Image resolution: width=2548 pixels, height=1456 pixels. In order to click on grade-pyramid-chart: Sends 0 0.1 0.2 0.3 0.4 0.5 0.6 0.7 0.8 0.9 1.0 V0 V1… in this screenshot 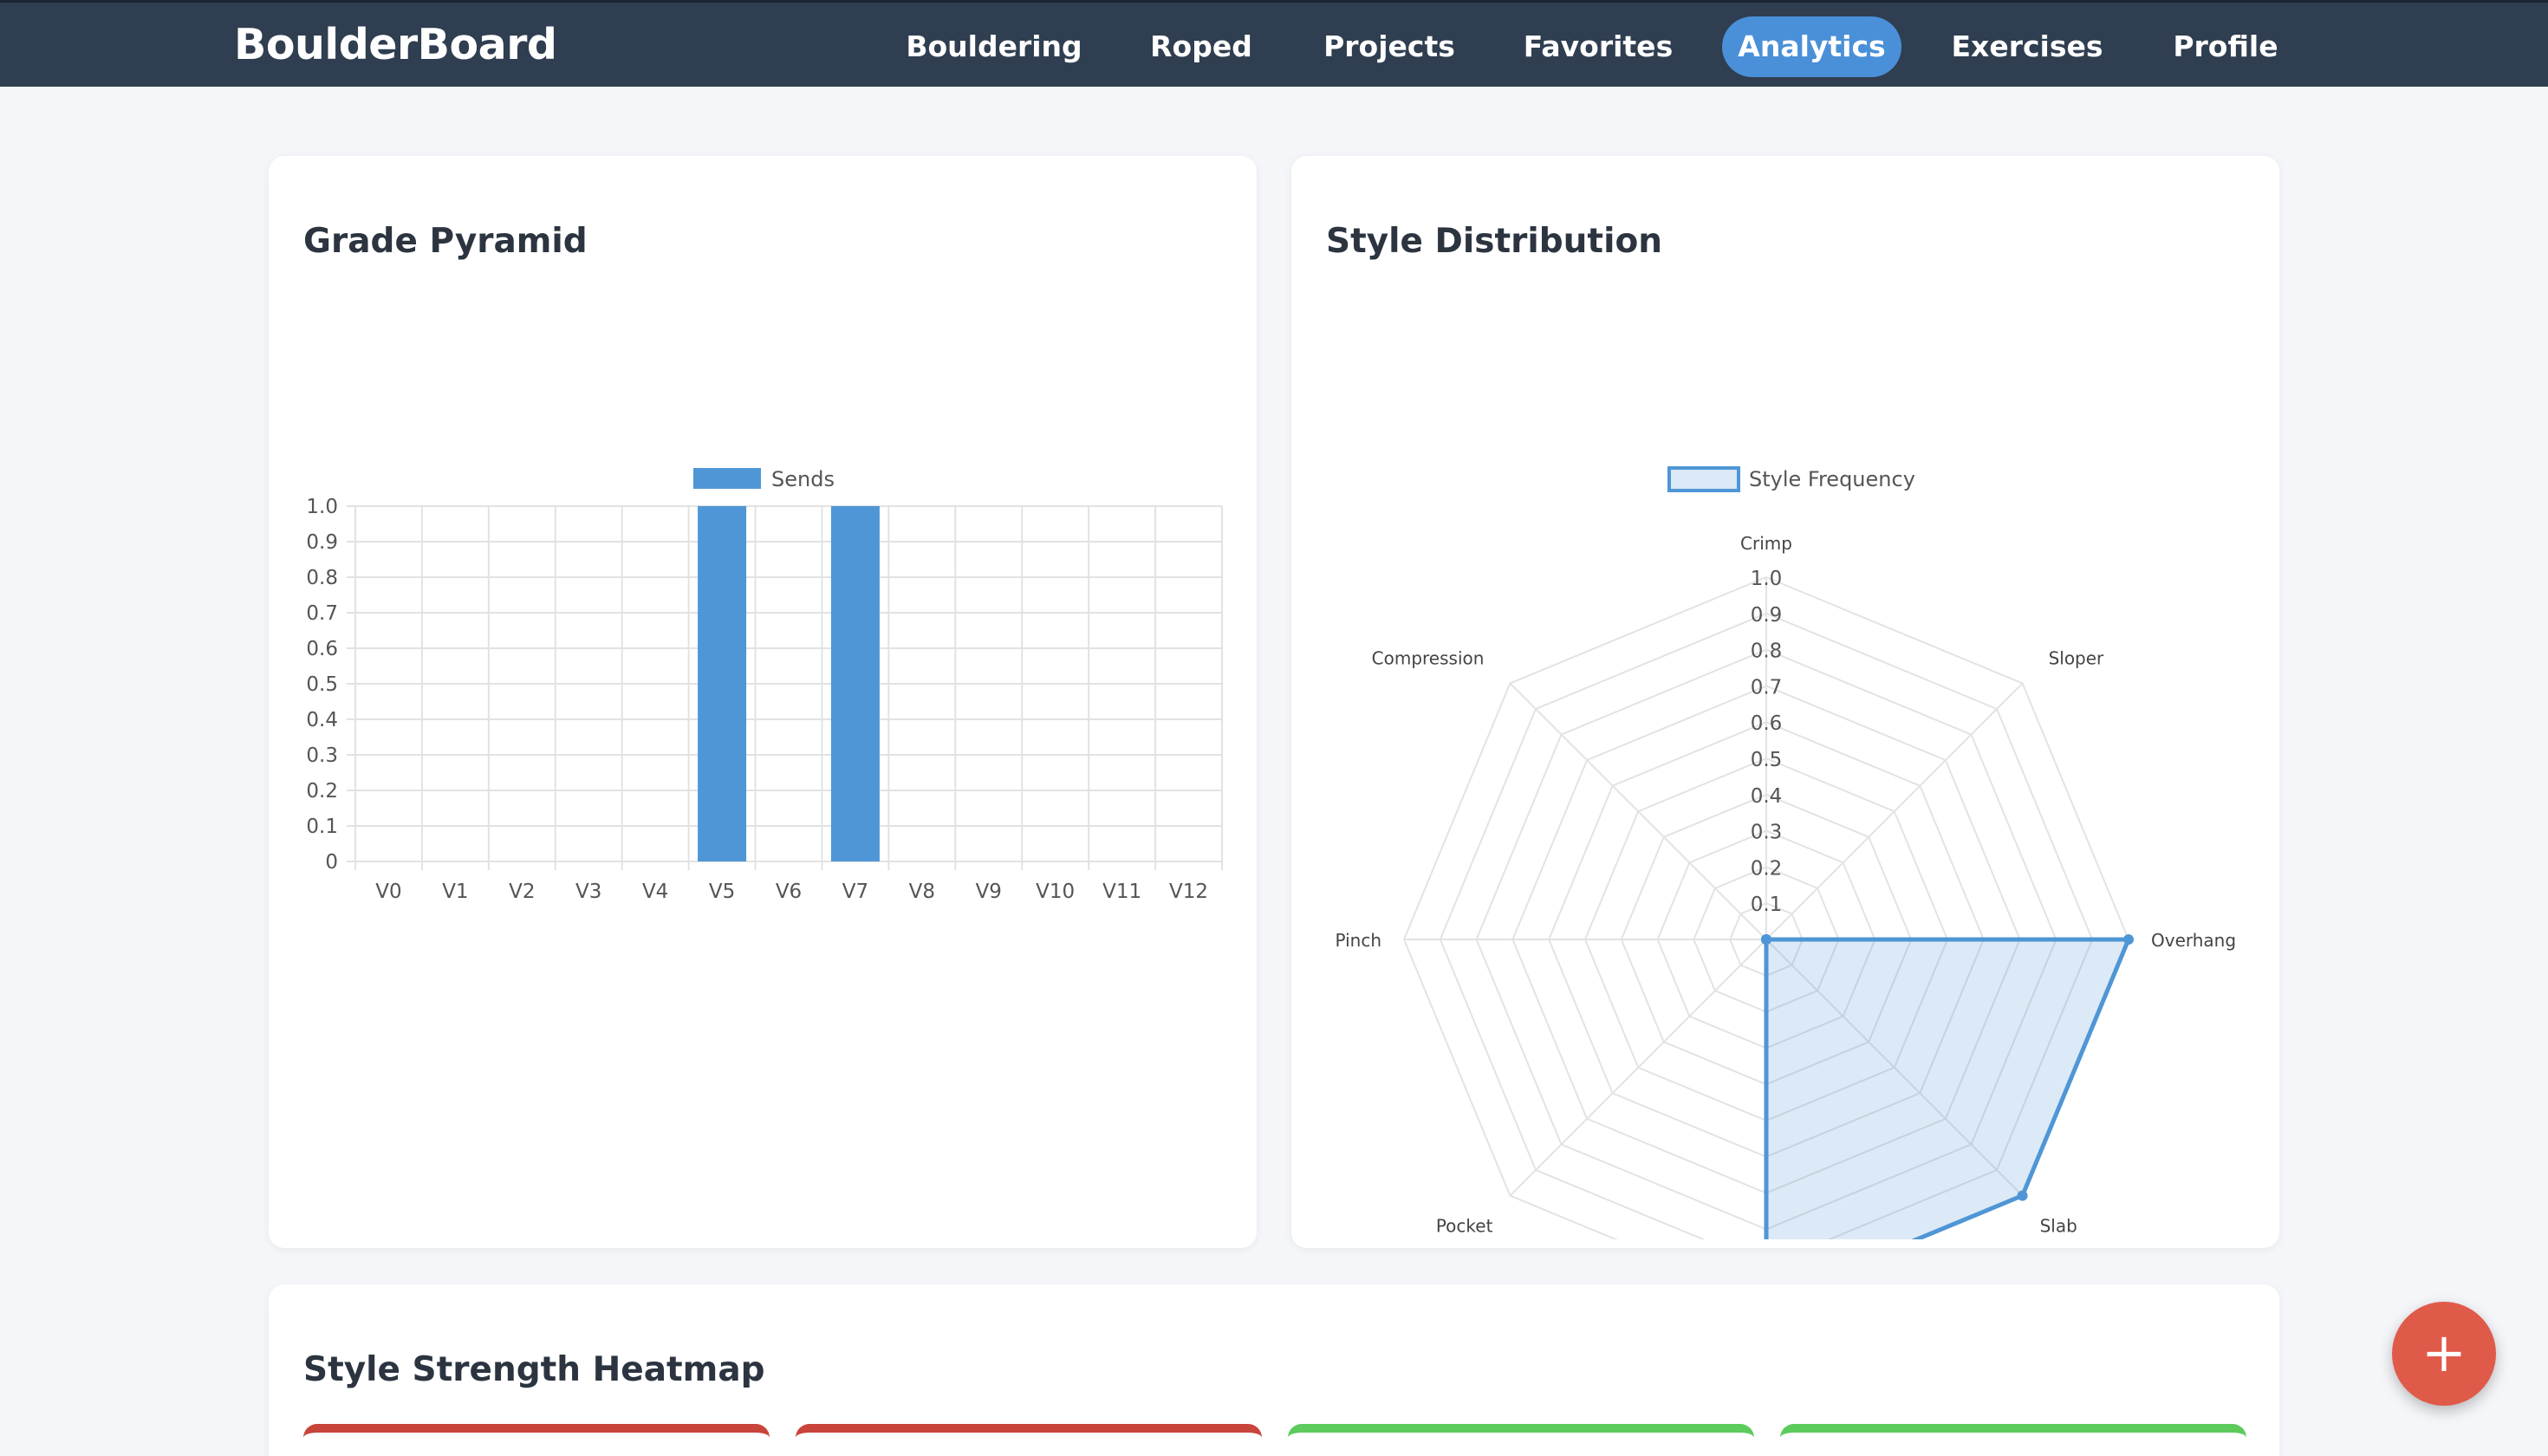, I will do `click(764, 685)`.